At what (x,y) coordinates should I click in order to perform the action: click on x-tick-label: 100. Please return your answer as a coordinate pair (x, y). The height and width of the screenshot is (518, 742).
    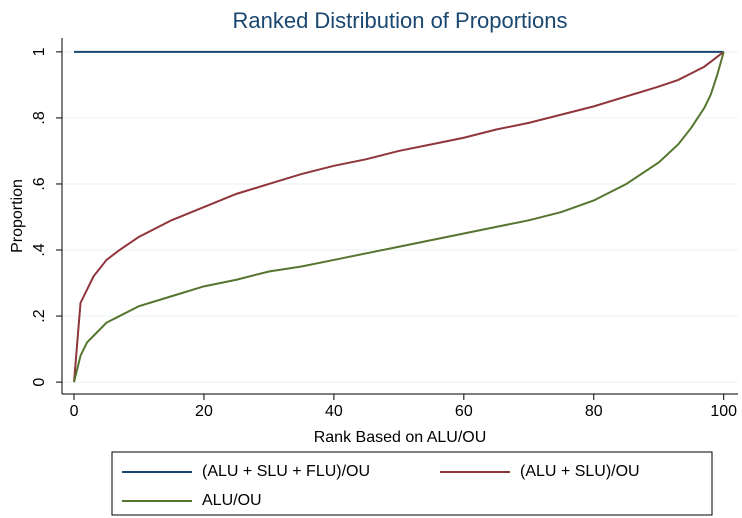
    Looking at the image, I should click on (723, 411).